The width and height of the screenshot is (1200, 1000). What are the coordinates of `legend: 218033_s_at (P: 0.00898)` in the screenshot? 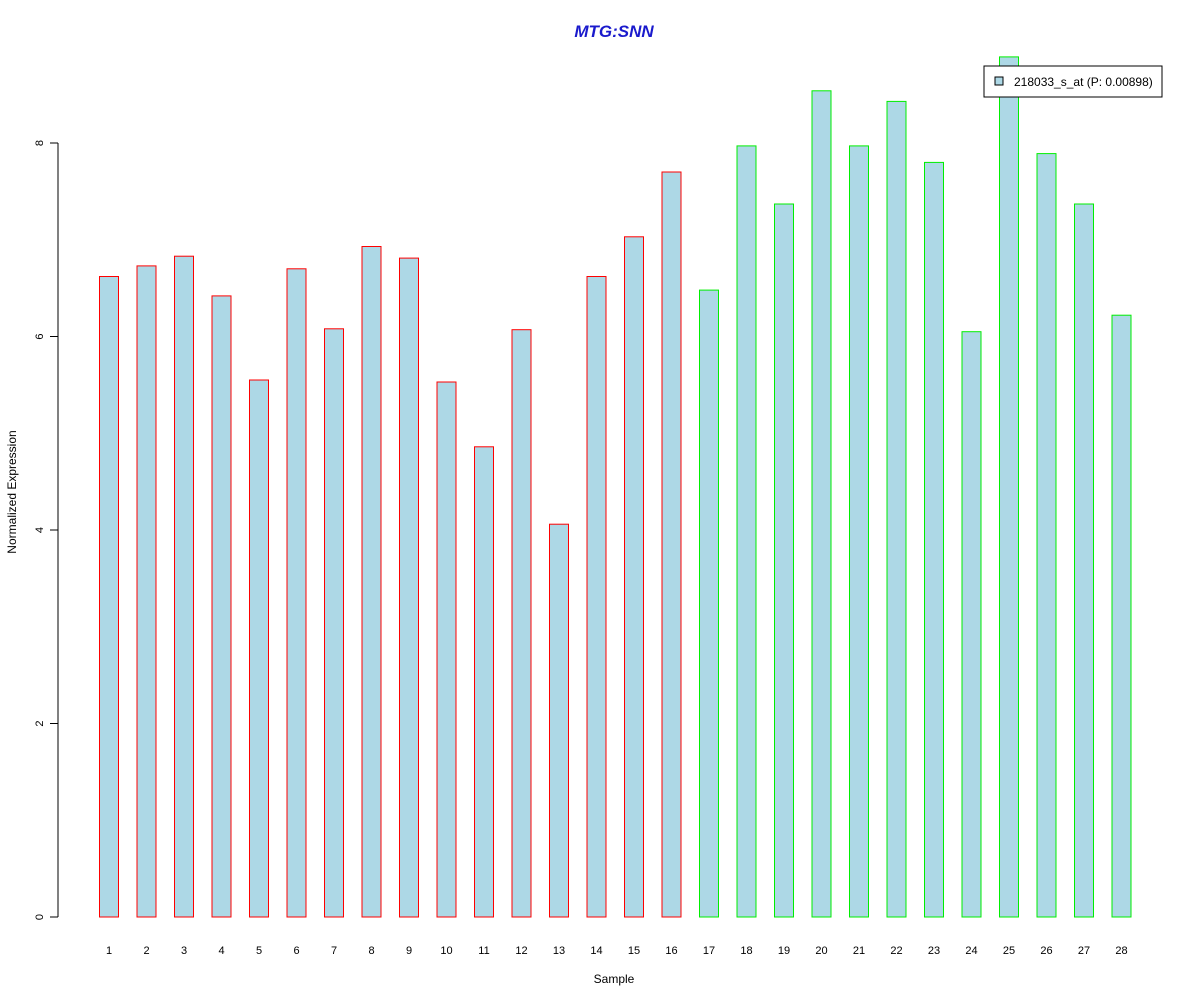 It's located at (1073, 81).